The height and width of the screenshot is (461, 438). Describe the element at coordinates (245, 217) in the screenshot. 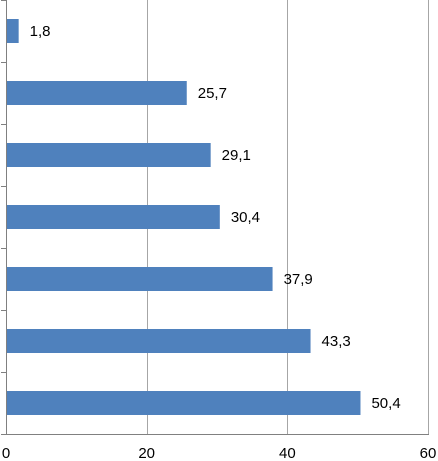

I see `data-label-4: 30,4` at that location.